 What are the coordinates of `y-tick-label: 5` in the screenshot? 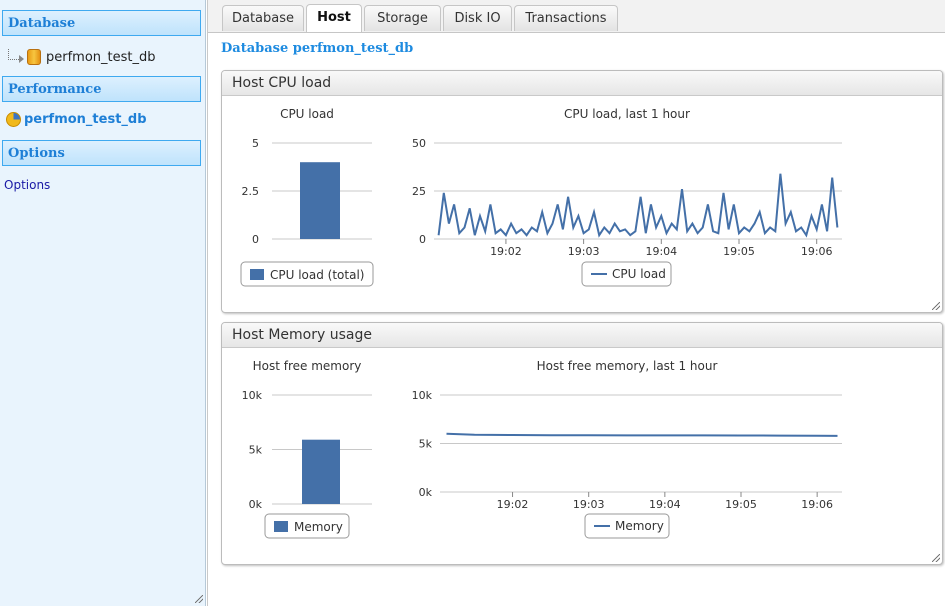 It's located at (255, 143).